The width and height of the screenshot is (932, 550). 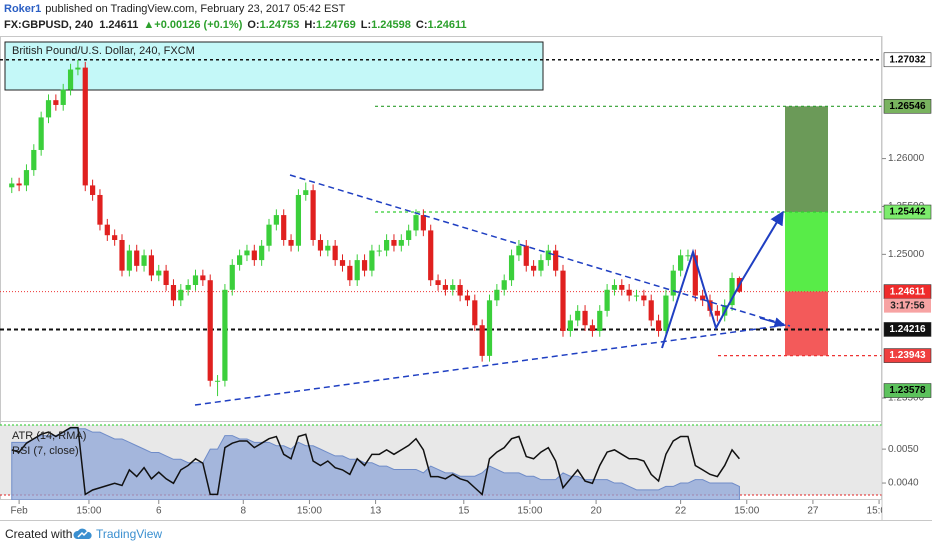 I want to click on x-tick-label: 27, so click(x=813, y=511).